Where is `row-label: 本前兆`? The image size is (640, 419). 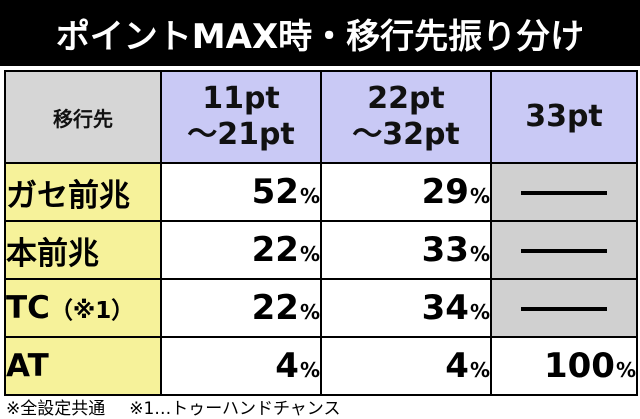 row-label: 本前兆 is located at coordinates (83, 250).